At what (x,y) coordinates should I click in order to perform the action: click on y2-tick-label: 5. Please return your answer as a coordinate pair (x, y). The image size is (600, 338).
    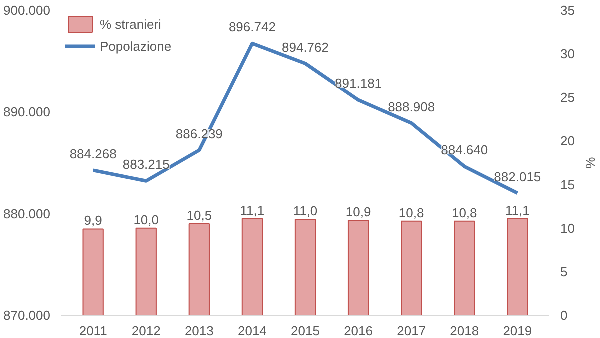
    Looking at the image, I should click on (564, 272).